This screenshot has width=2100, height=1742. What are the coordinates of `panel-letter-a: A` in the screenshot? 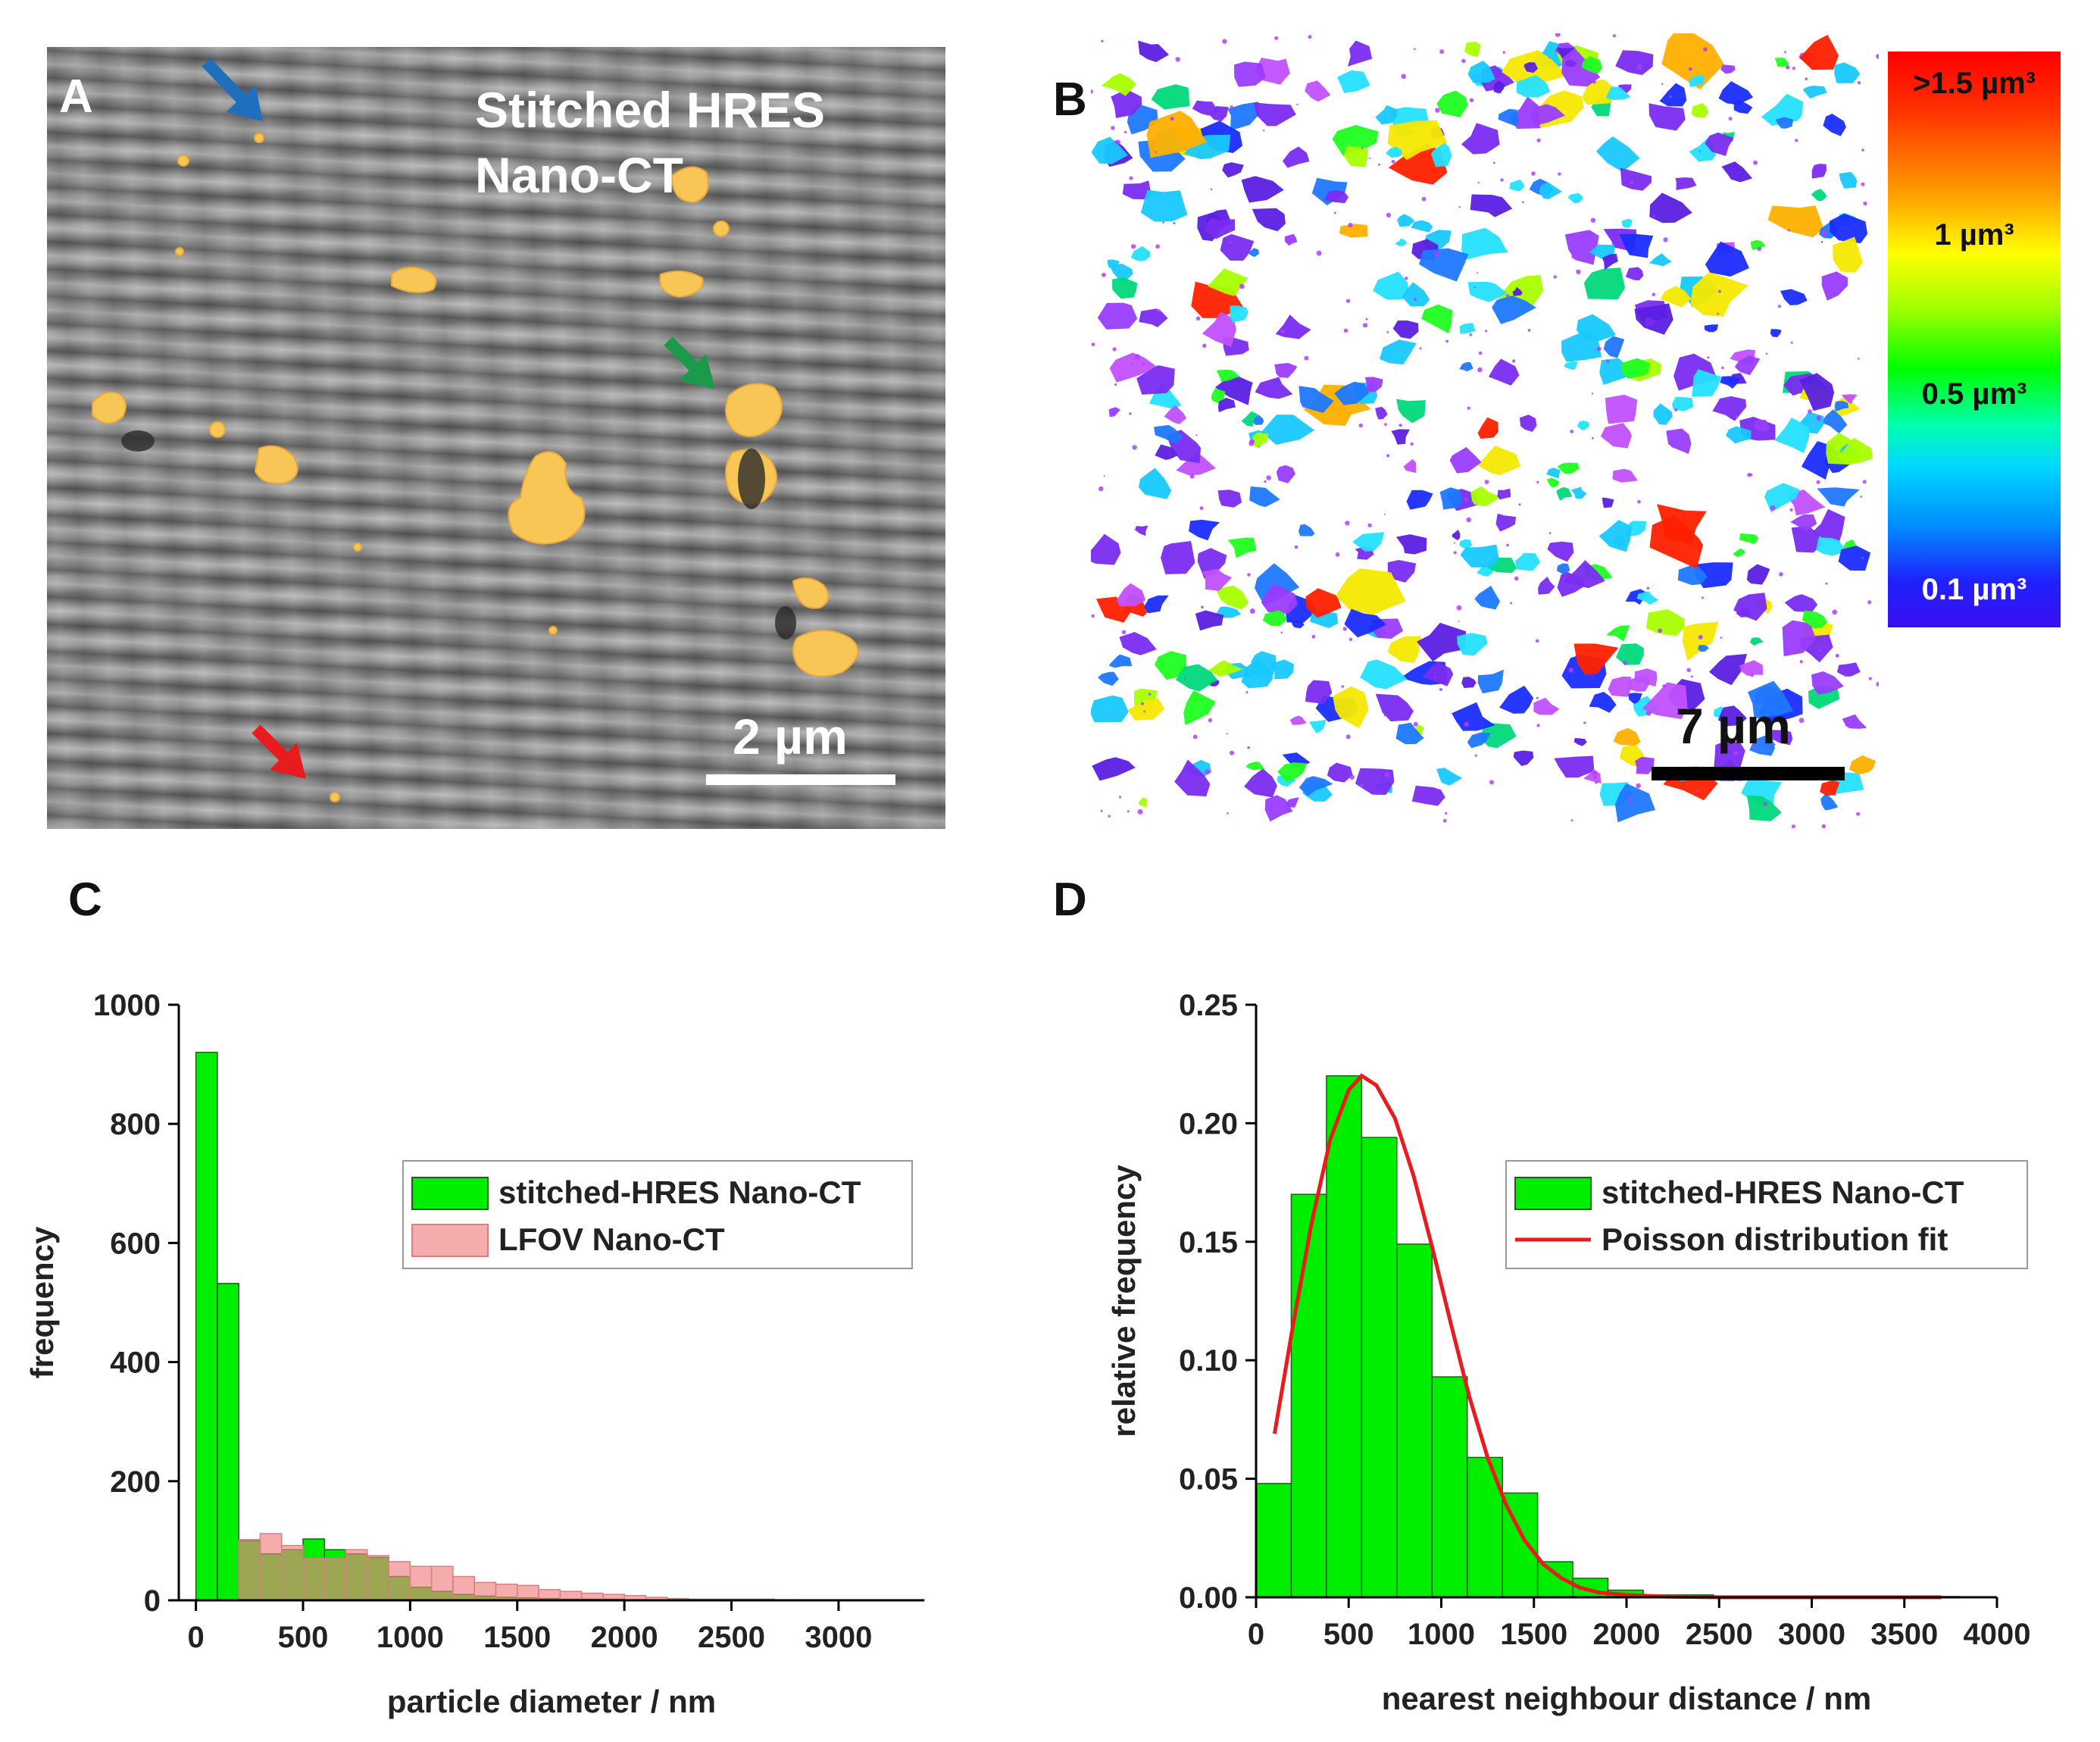 It's located at (76, 96).